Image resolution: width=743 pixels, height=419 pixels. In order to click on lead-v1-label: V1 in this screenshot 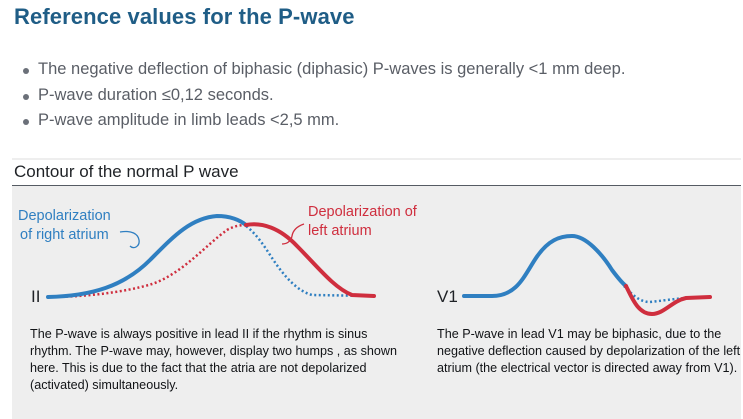, I will do `click(447, 296)`.